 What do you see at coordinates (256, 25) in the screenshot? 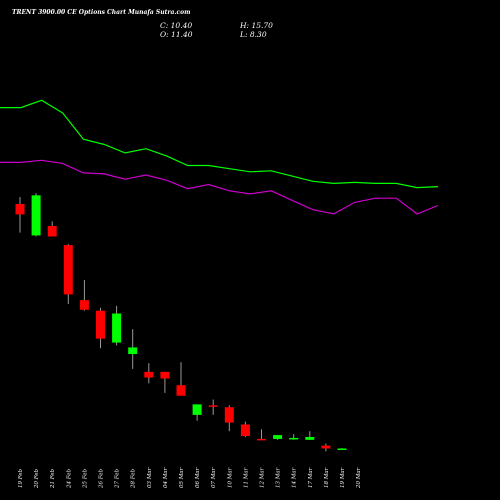
I see `high-value: H: 15.70` at bounding box center [256, 25].